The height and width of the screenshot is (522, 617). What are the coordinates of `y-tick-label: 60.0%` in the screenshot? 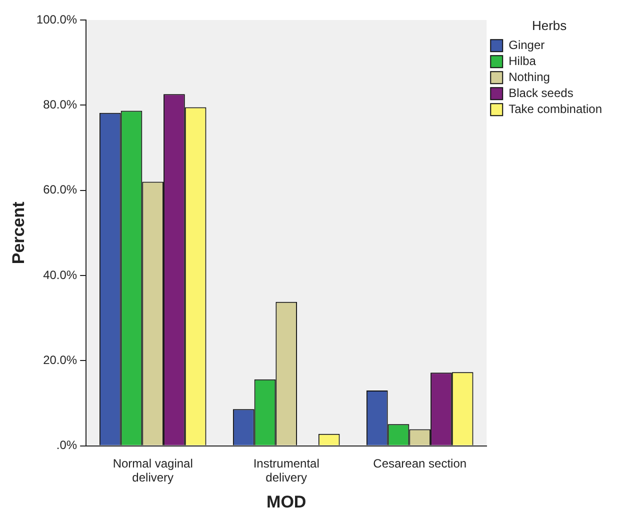 It's located at (60, 189).